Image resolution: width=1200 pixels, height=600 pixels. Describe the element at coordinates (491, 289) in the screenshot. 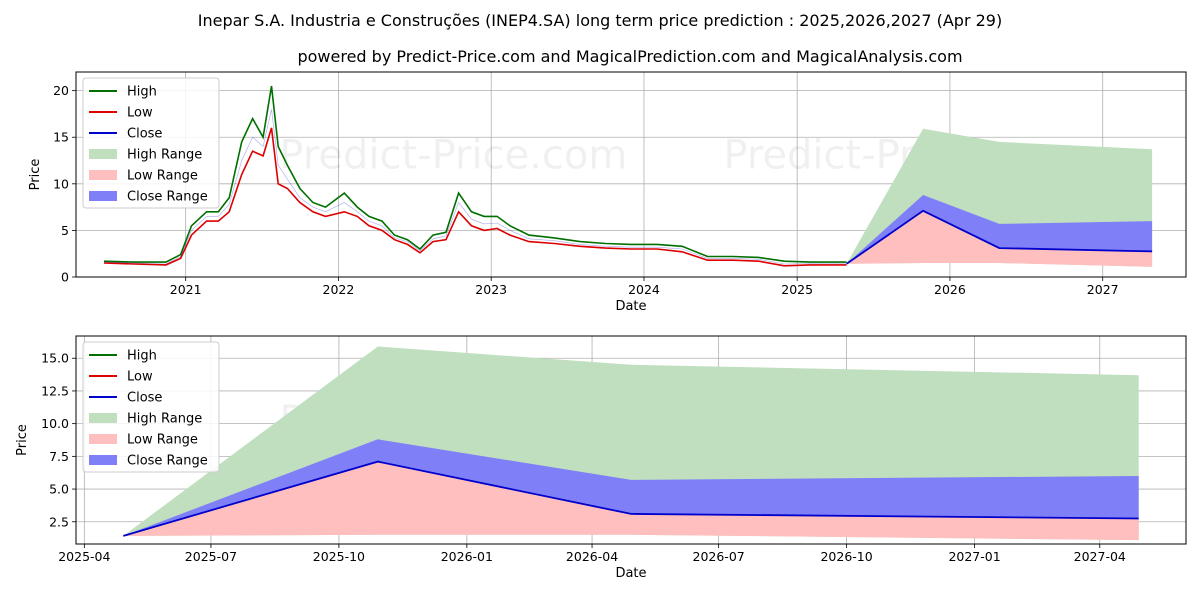

I see `x-tick-label: 2023` at that location.